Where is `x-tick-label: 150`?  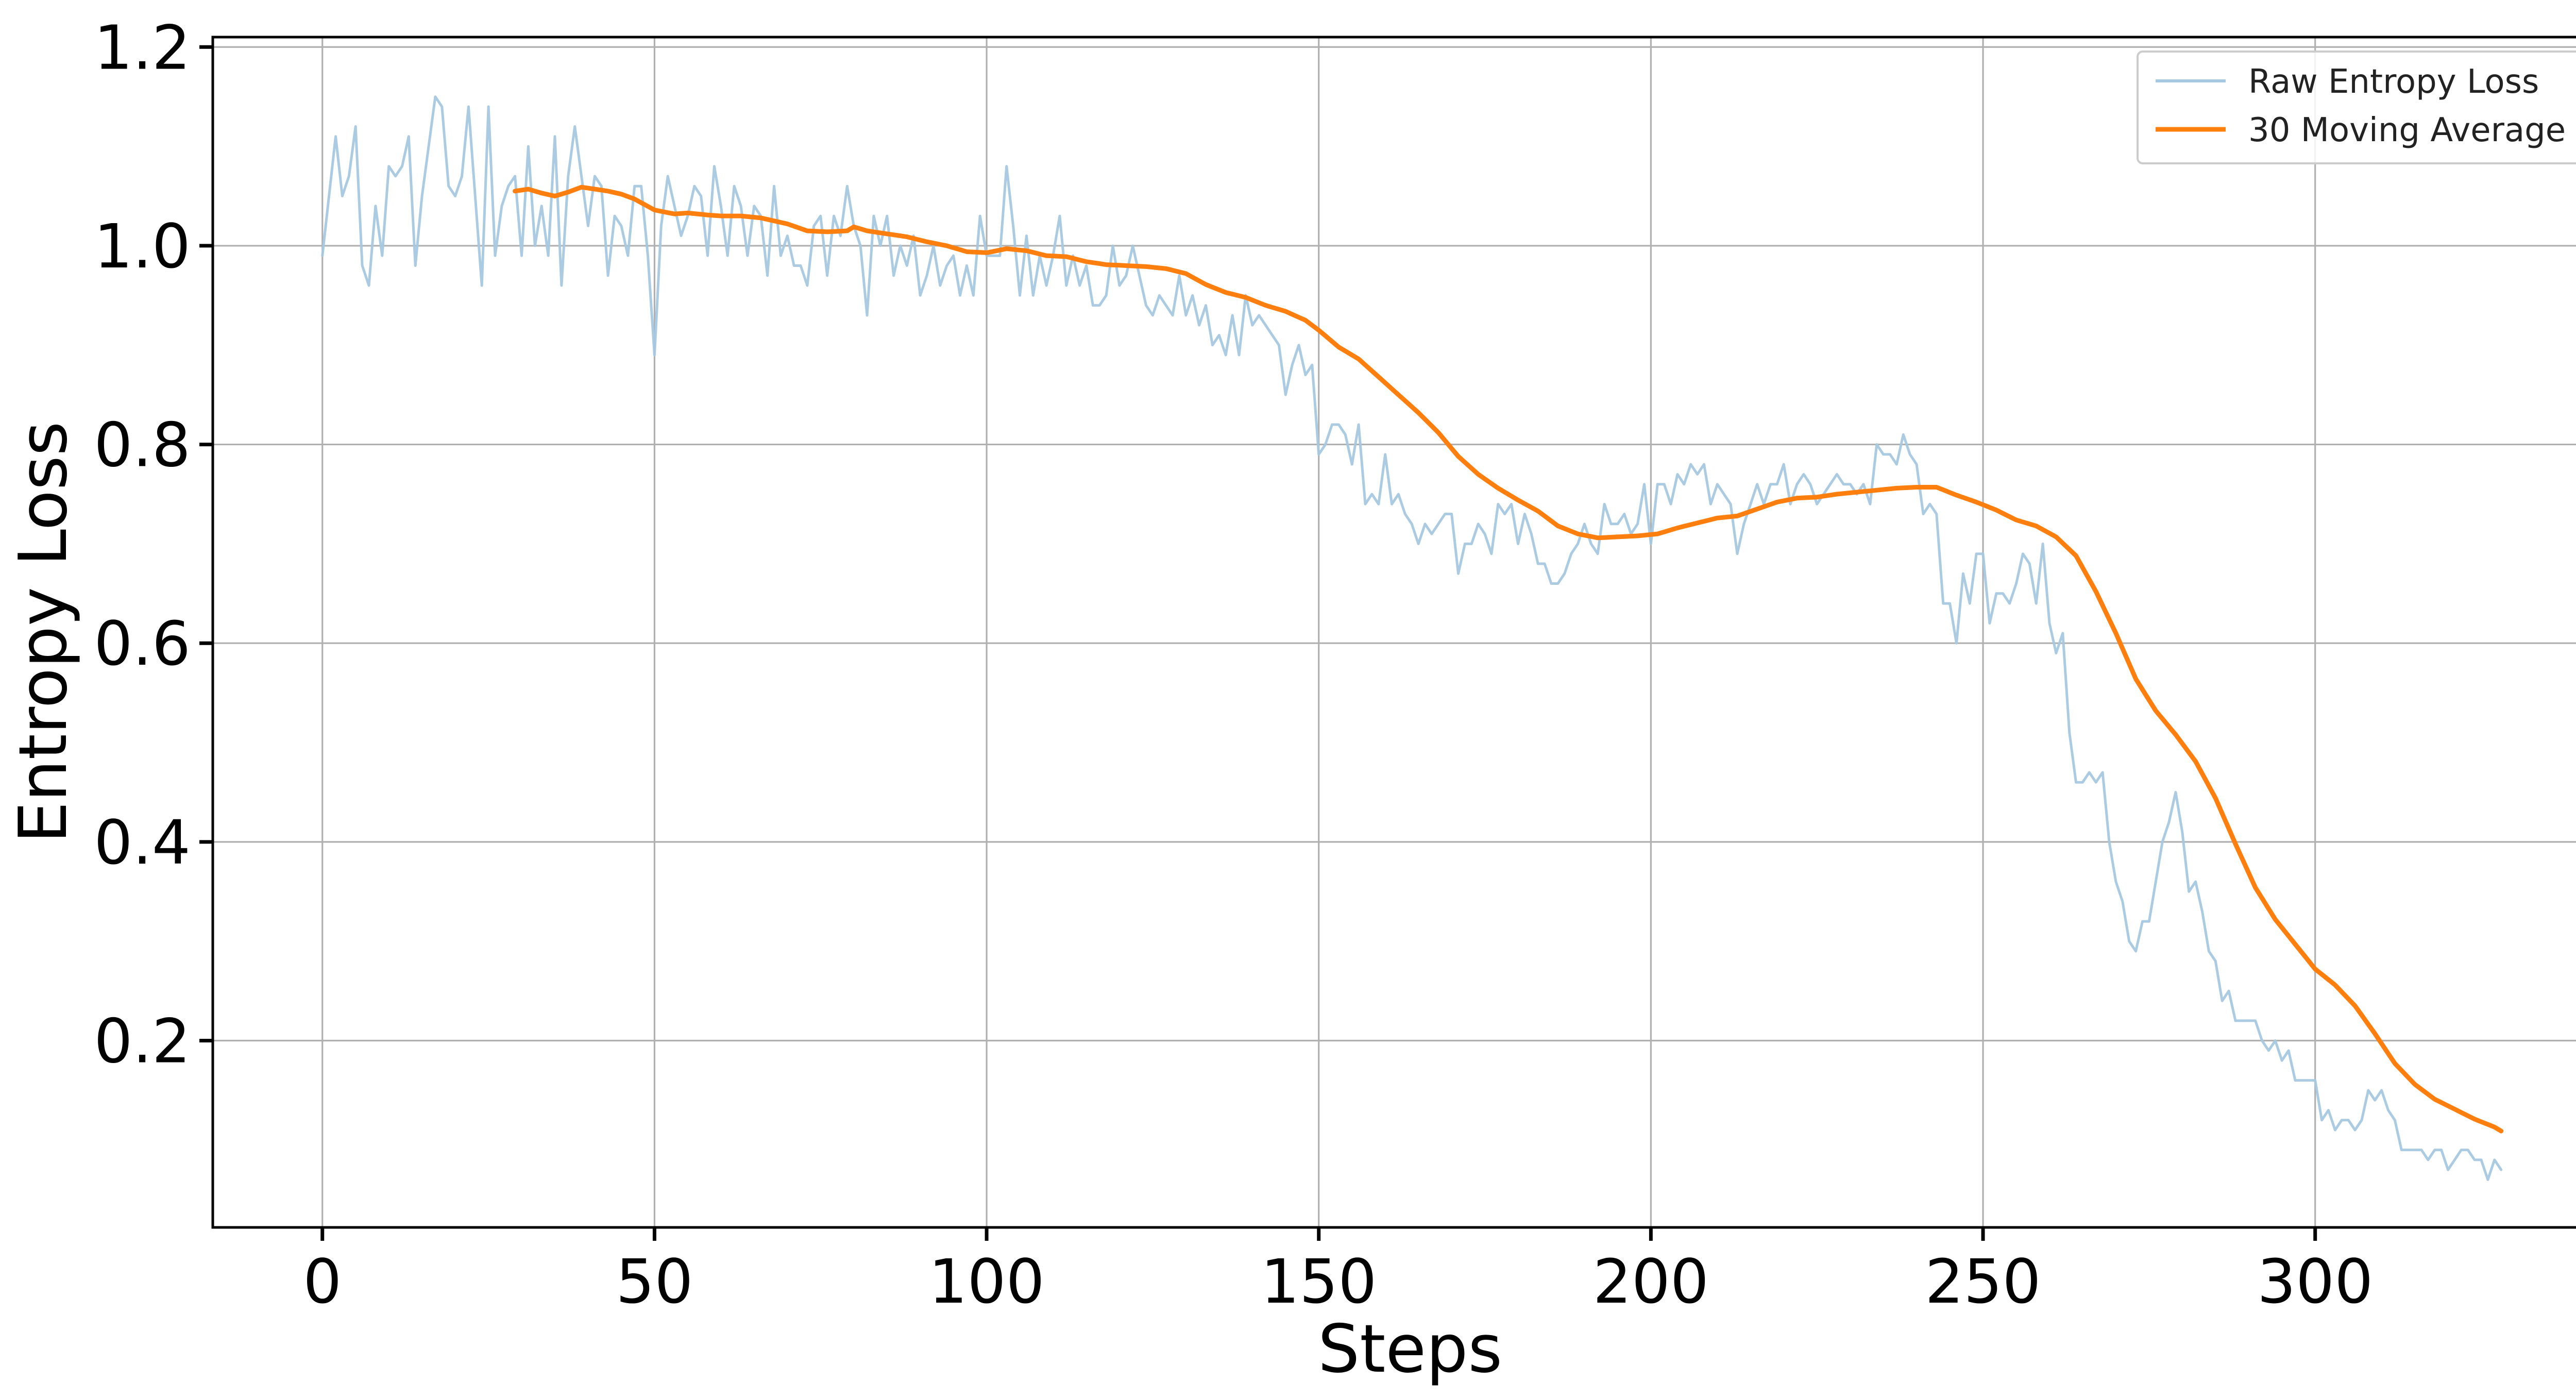
x-tick-label: 150 is located at coordinates (1319, 1281).